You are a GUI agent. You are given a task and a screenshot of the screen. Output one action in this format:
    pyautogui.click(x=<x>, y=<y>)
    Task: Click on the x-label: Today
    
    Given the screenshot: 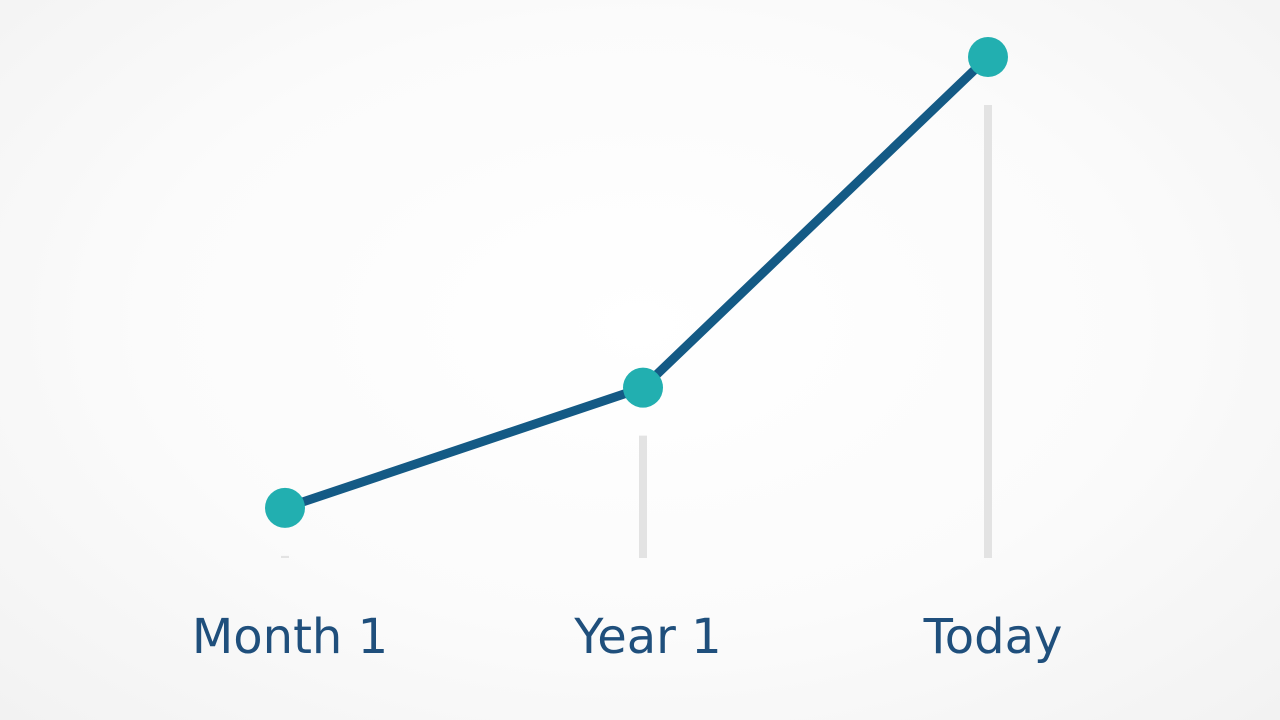 What is the action you would take?
    pyautogui.click(x=993, y=637)
    